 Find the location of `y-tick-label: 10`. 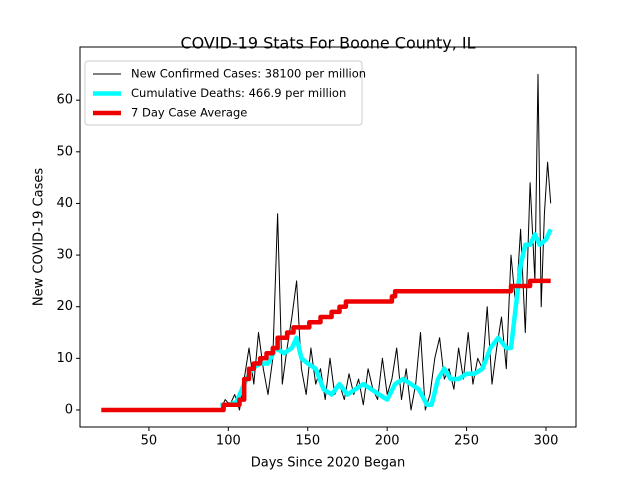

y-tick-label: 10 is located at coordinates (64, 358).